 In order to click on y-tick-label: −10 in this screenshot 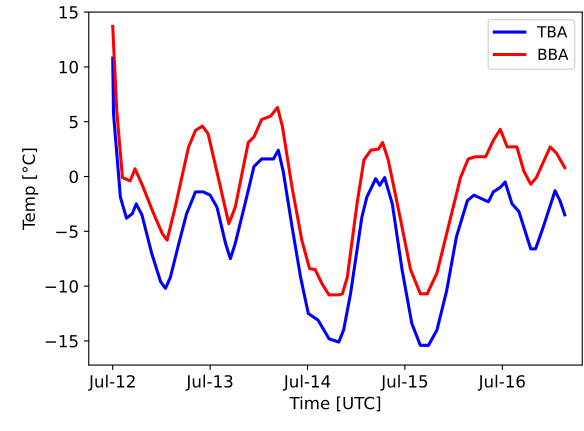, I will do `click(62, 286)`.